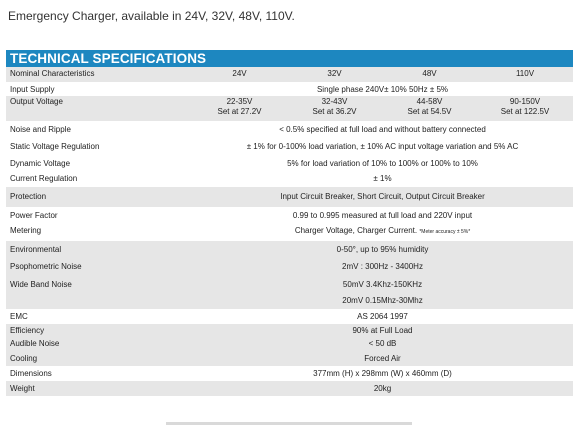 The height and width of the screenshot is (426, 587). What do you see at coordinates (356, 230) in the screenshot?
I see `metering-value: Charger Voltage, Charger Current.` at bounding box center [356, 230].